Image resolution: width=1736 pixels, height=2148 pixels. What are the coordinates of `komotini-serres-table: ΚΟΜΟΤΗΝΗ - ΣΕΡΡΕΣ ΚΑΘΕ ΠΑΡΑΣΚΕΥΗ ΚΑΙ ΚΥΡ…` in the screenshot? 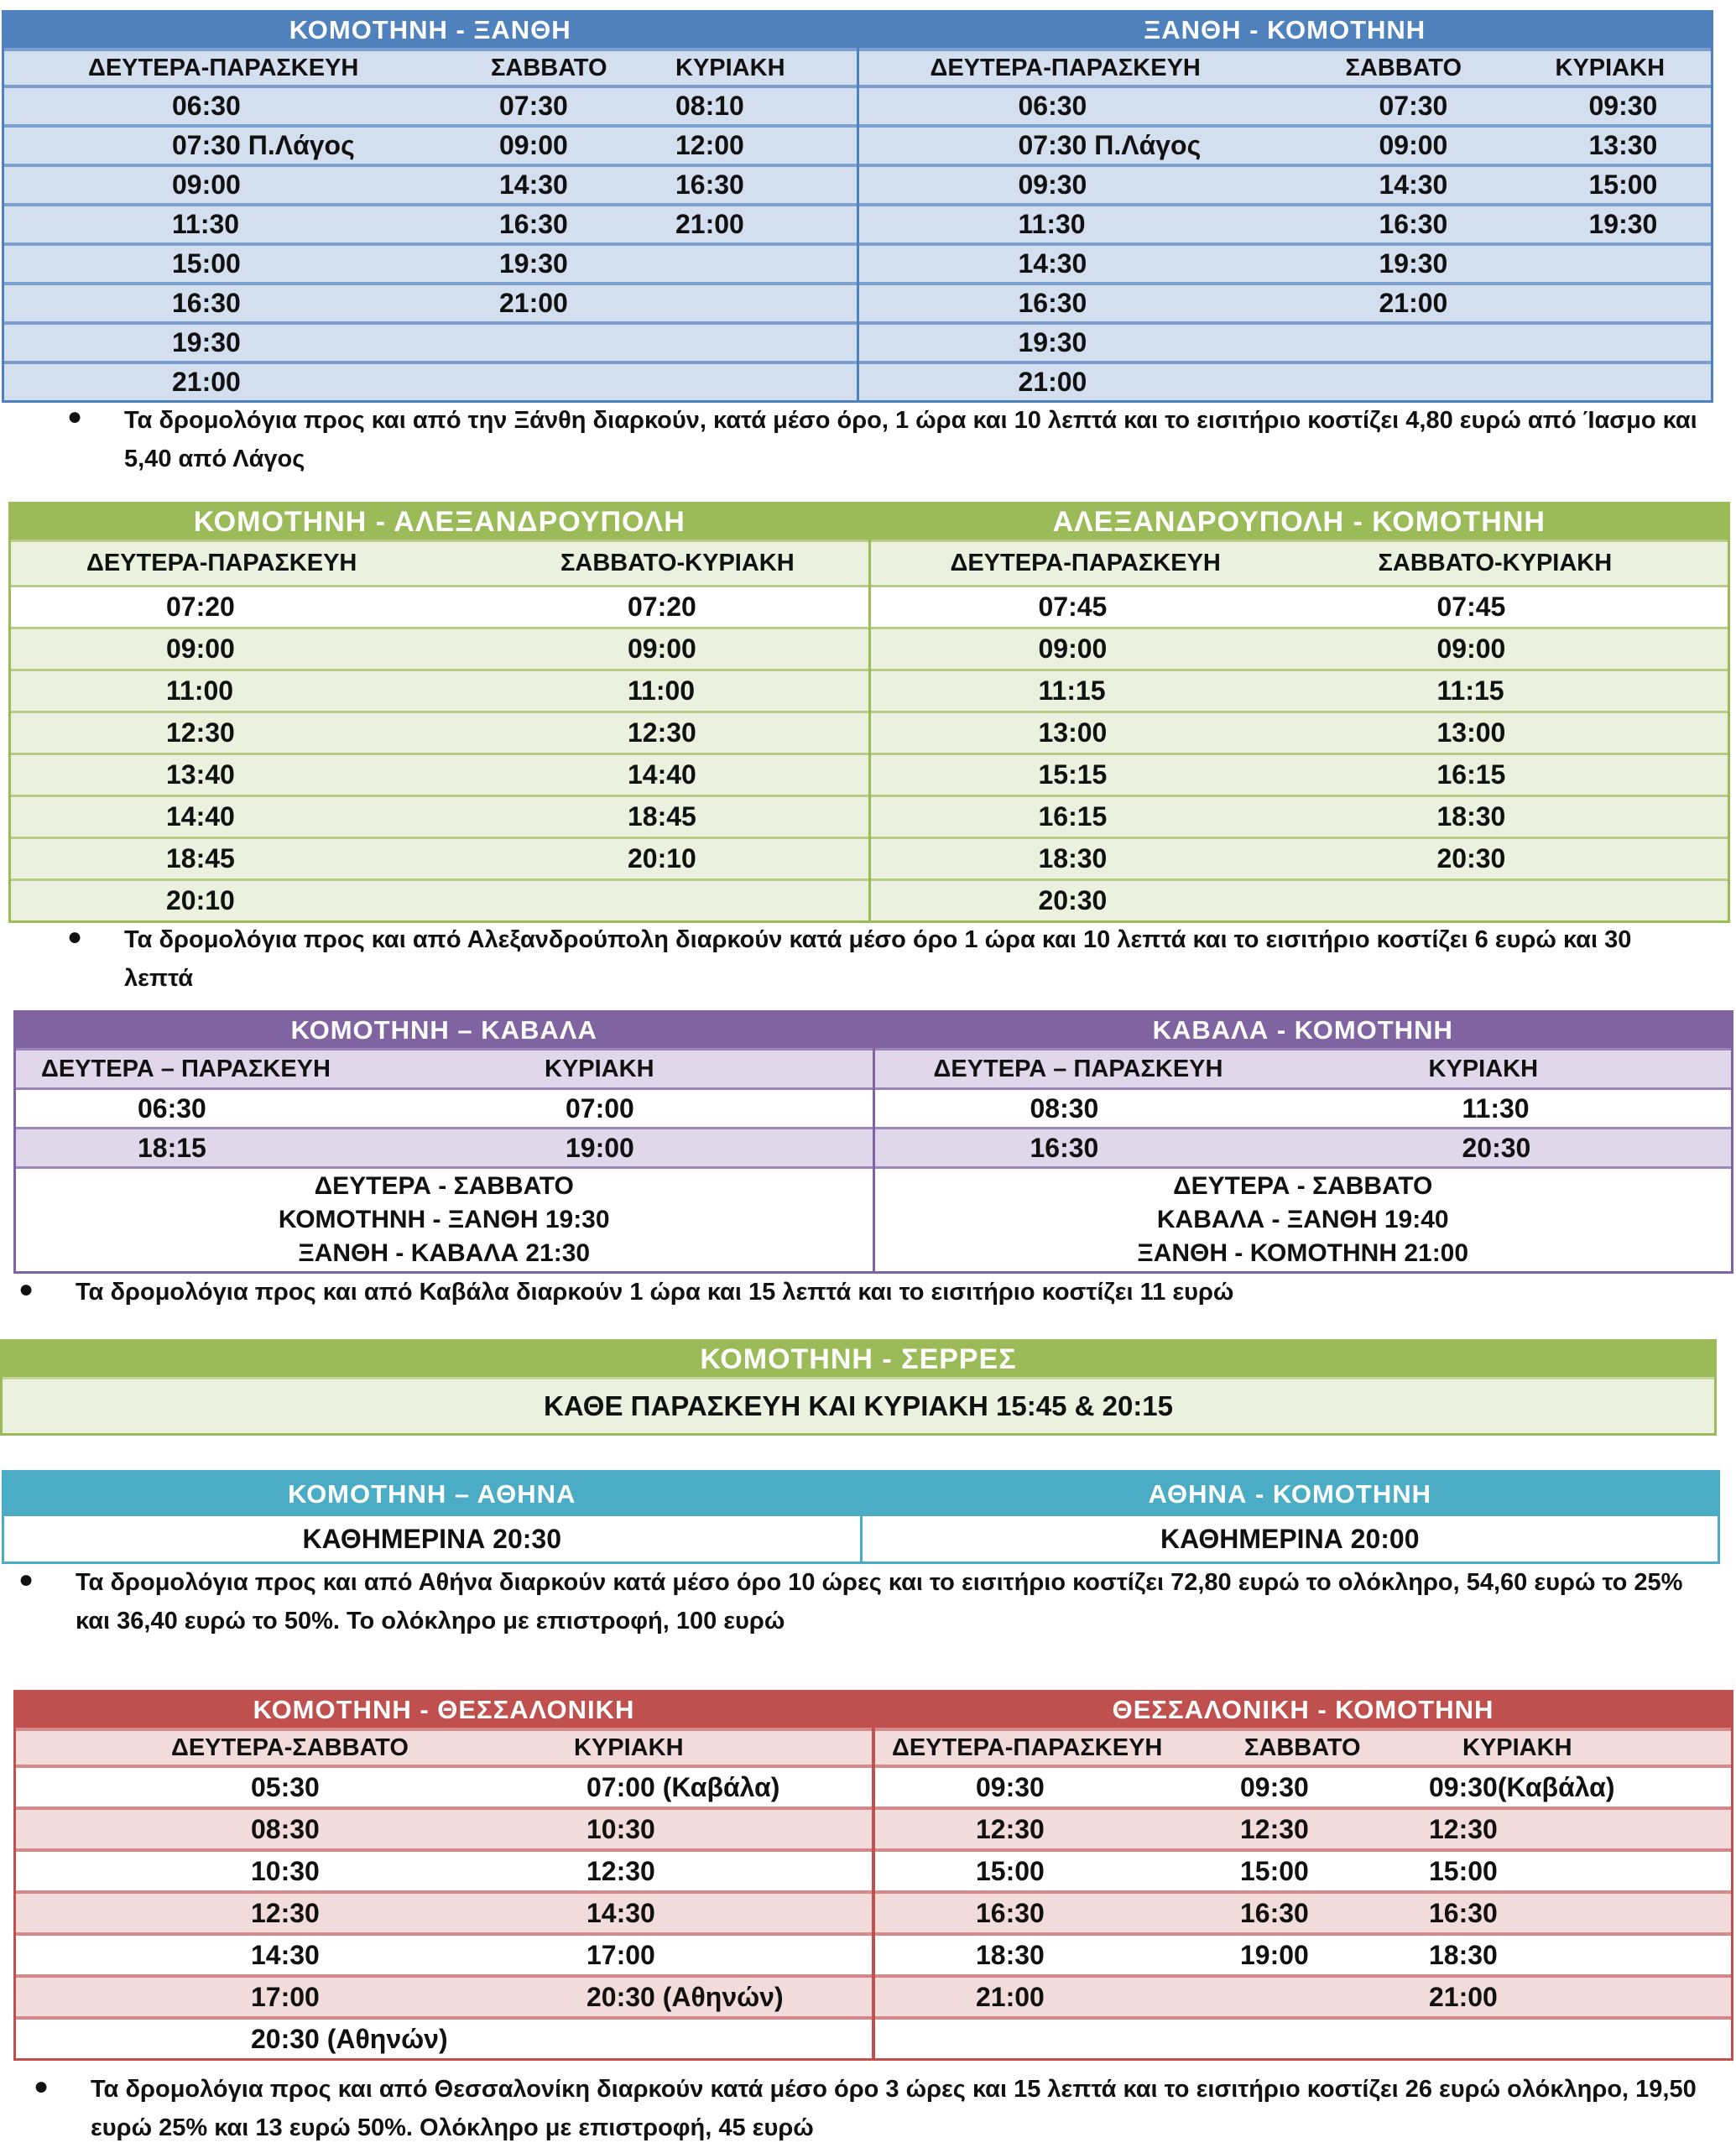 It's located at (859, 1387).